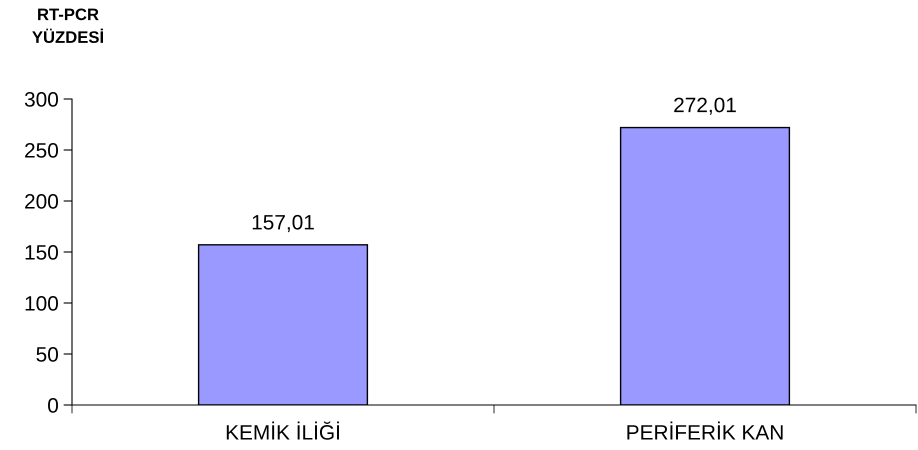  I want to click on x-tick-label: KEMİK İLİĞİ, so click(282, 430).